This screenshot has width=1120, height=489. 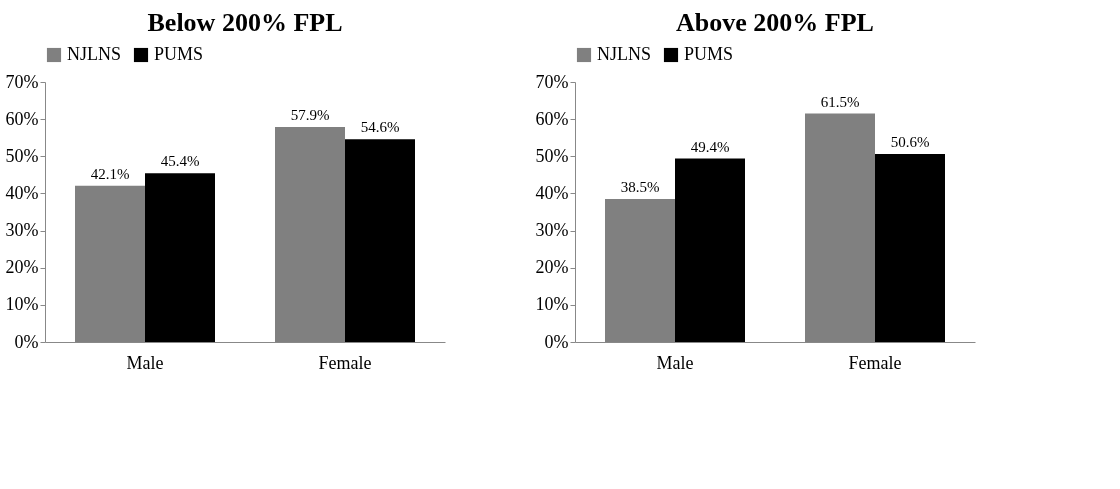 I want to click on data-label: 61.5%, so click(x=840, y=101).